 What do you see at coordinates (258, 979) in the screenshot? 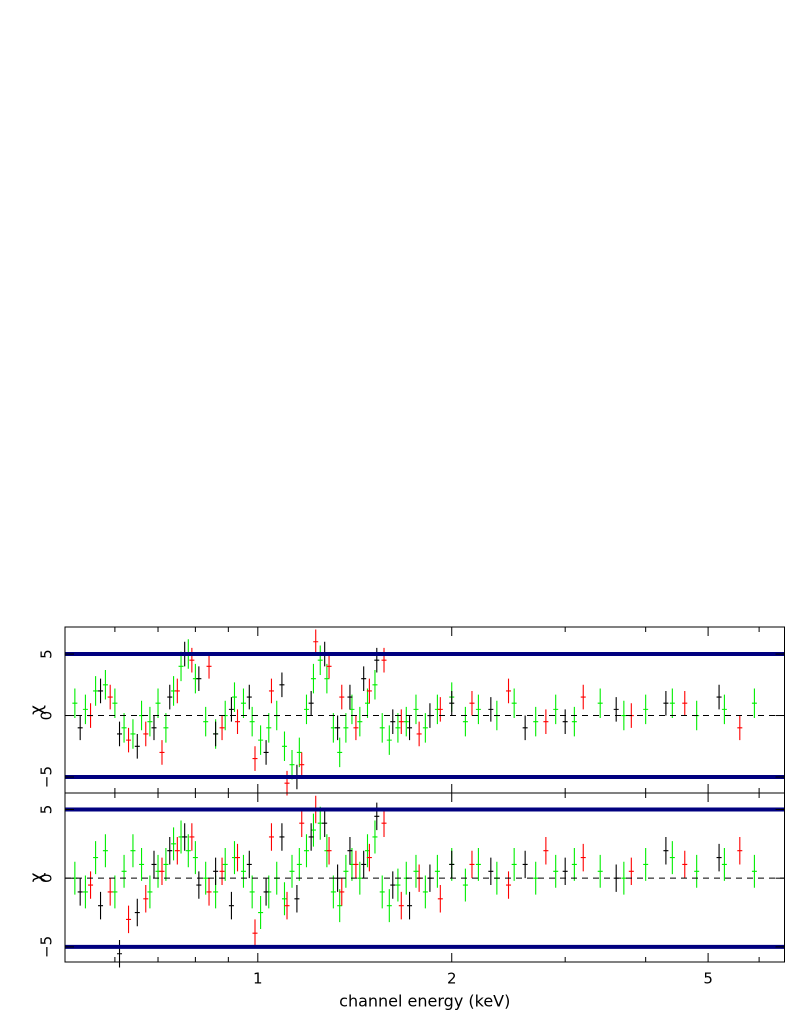
I see `x-tick-label: 1` at bounding box center [258, 979].